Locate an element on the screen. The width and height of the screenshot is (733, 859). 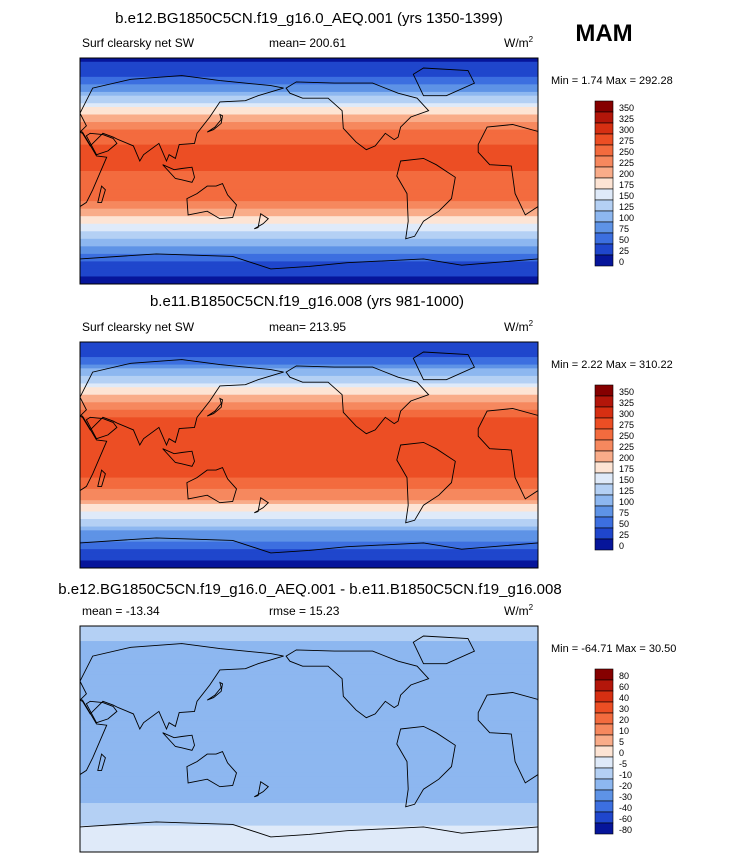
colorbar-tick-label: 225 is located at coordinates (626, 163).